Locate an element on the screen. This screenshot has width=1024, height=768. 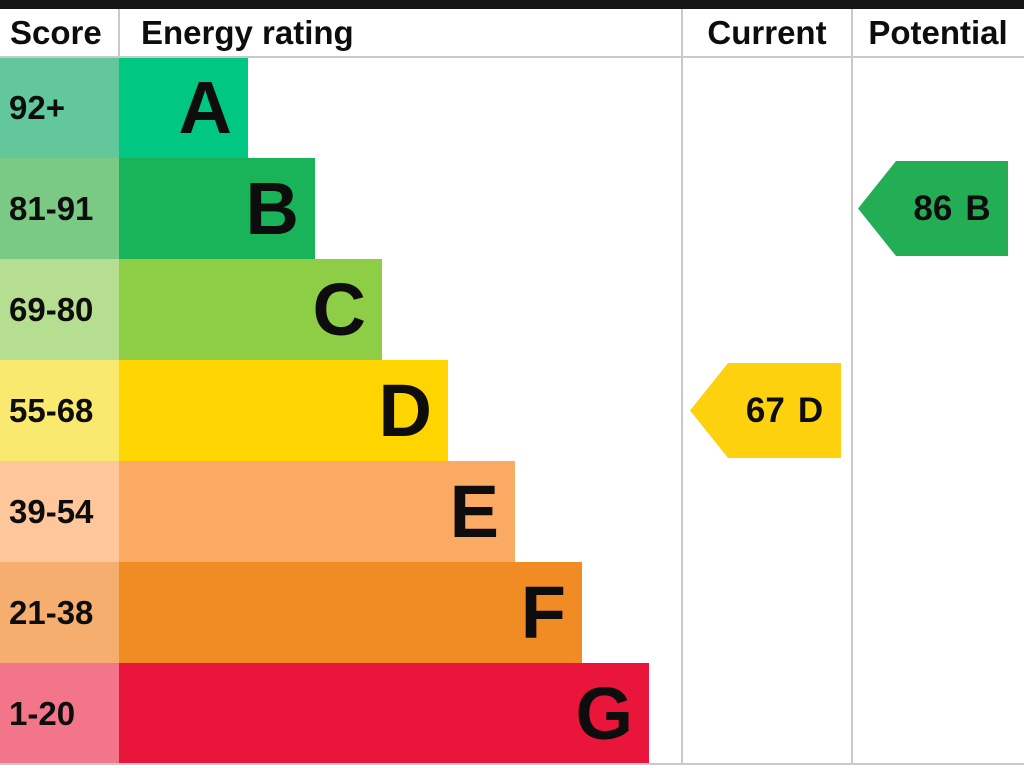
score-range-label: 92+ is located at coordinates (59, 107).